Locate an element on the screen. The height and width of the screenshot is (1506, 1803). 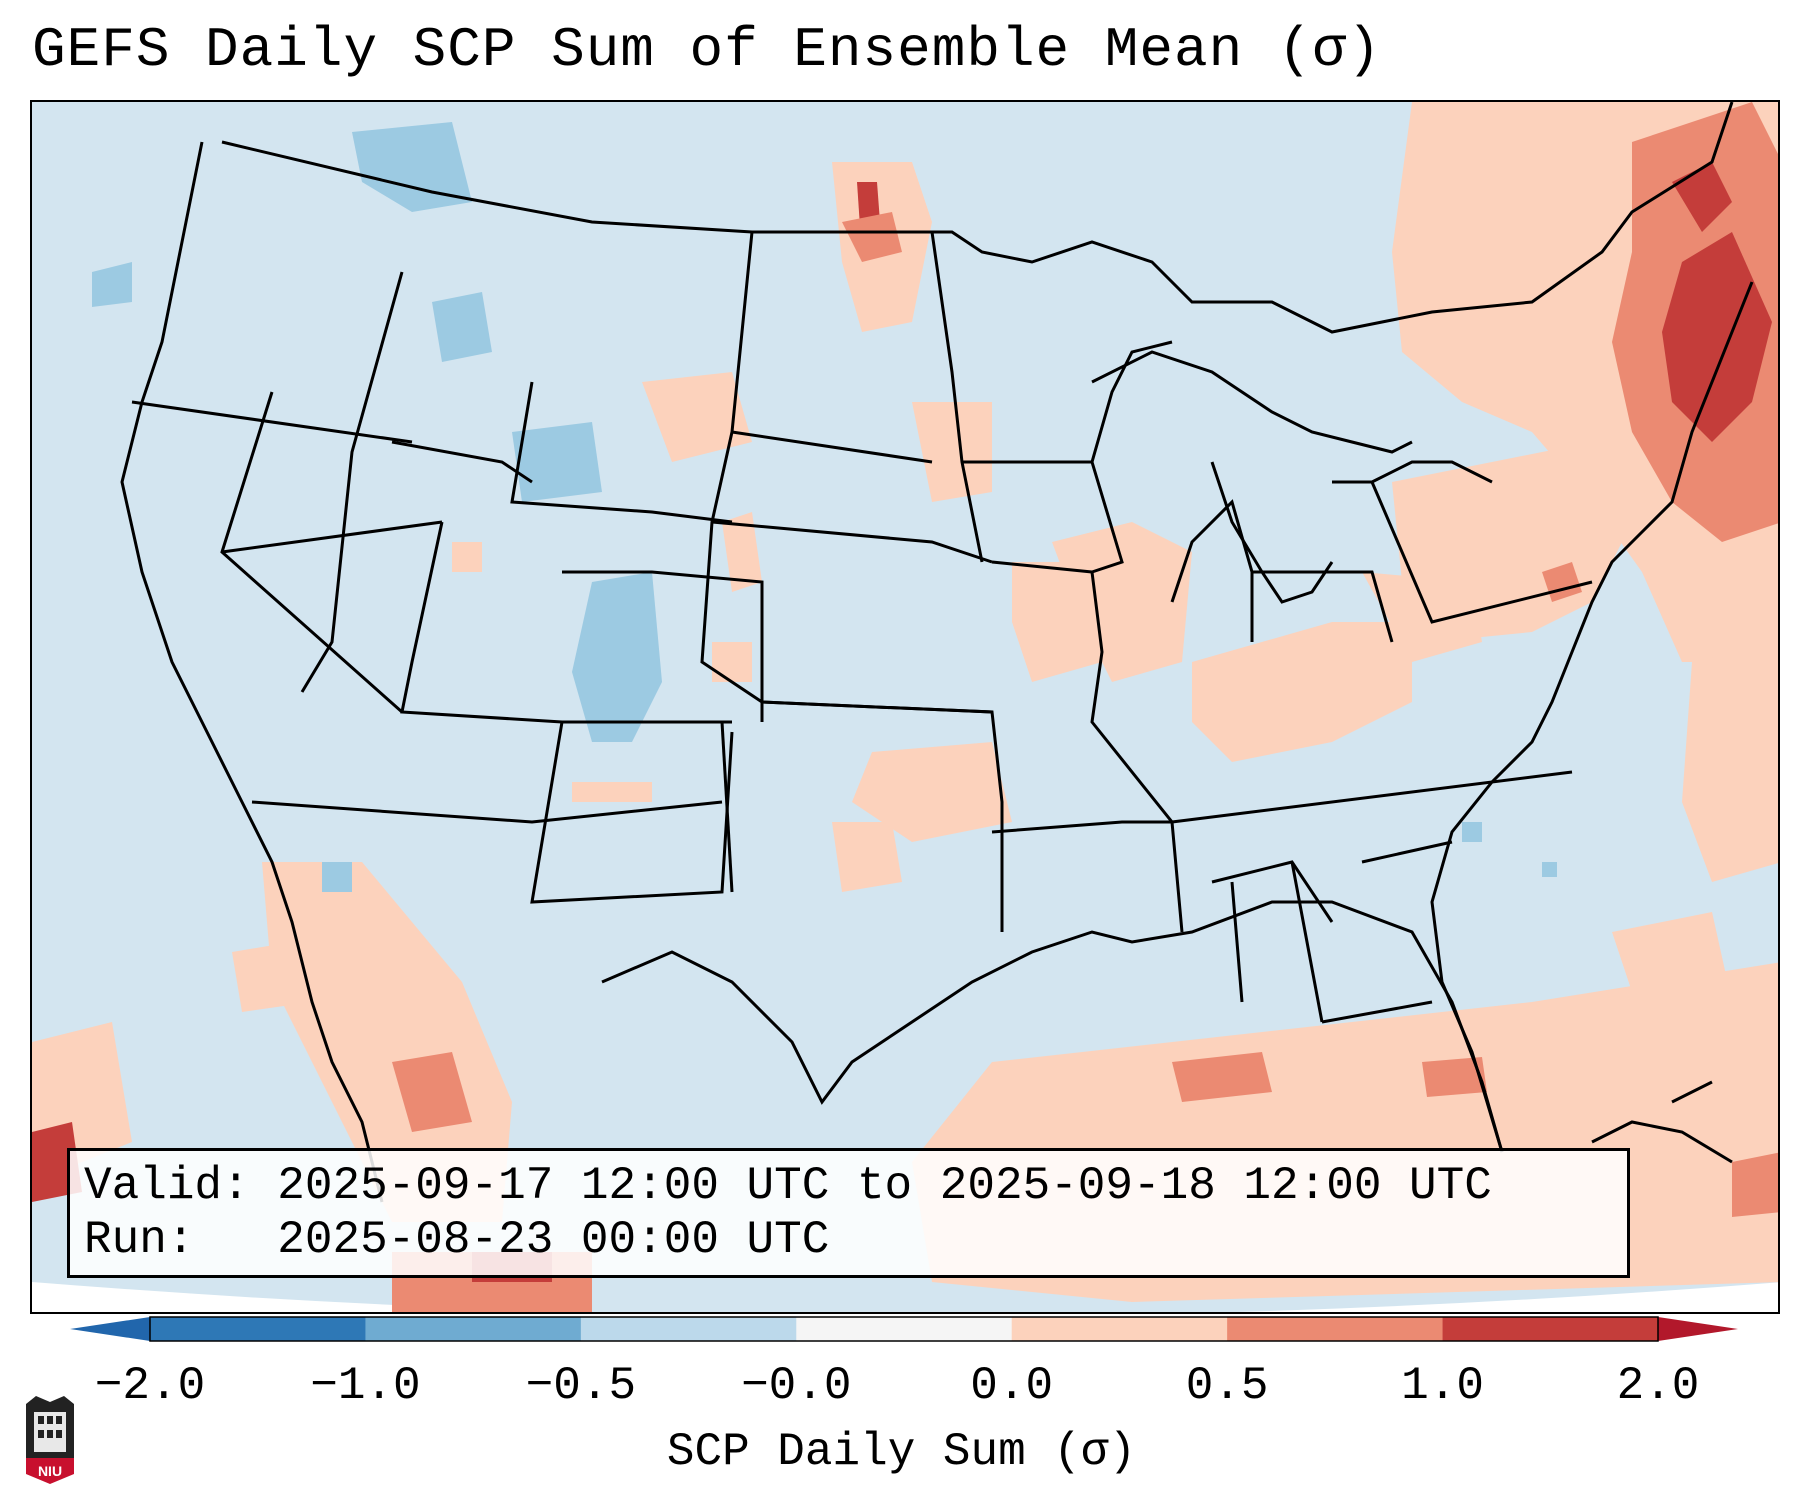
logo-text: NIU is located at coordinates (50, 1471).